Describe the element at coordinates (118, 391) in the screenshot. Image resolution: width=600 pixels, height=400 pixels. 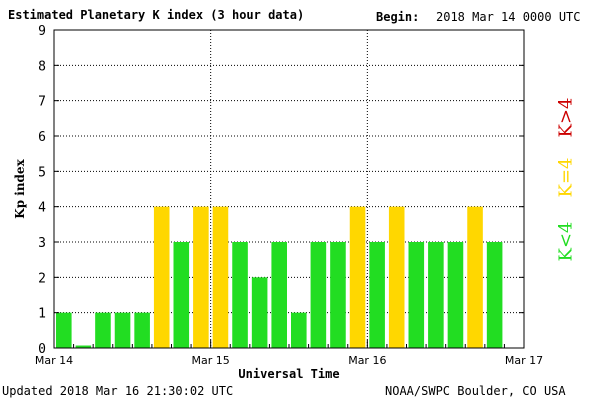
I see `updated-timestamp: Updated 2018 Mar 16 21:30:02 UTC` at that location.